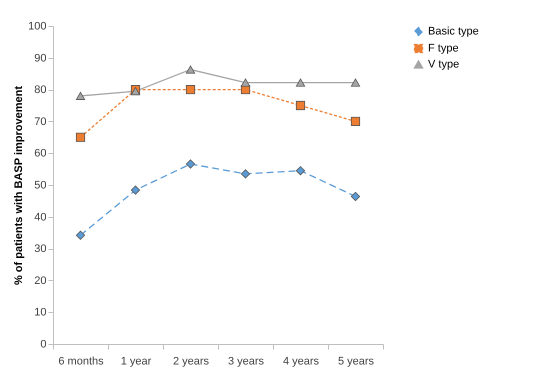  I want to click on x-tick-label: 5 years, so click(356, 362).